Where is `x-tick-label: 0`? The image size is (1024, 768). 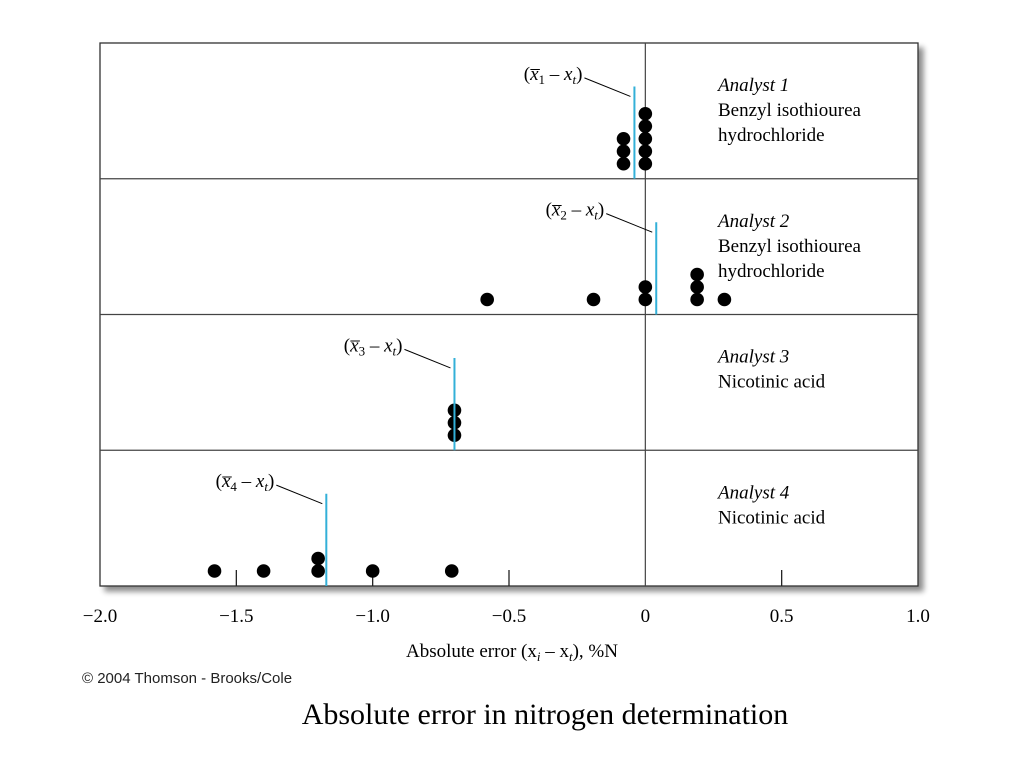 x-tick-label: 0 is located at coordinates (646, 616).